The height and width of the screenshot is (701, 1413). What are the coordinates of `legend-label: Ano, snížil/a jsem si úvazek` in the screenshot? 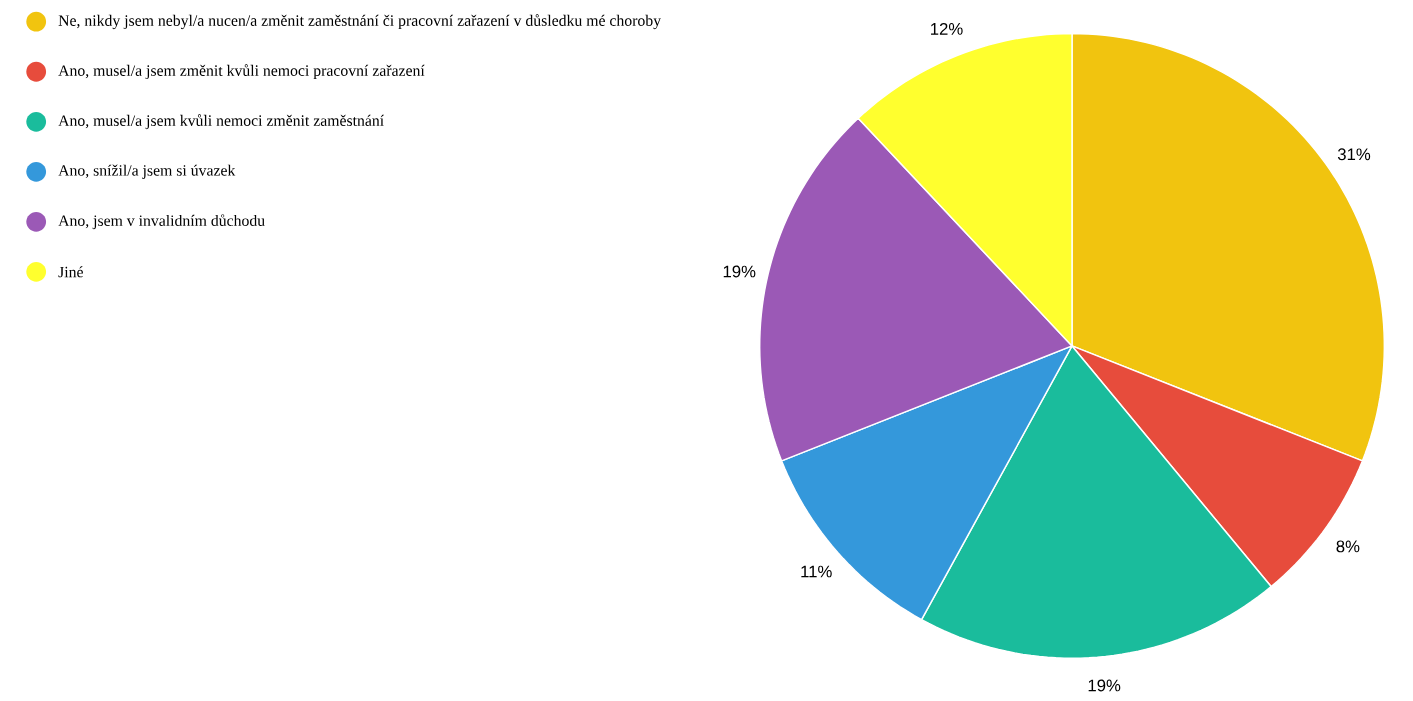 It's located at (147, 172).